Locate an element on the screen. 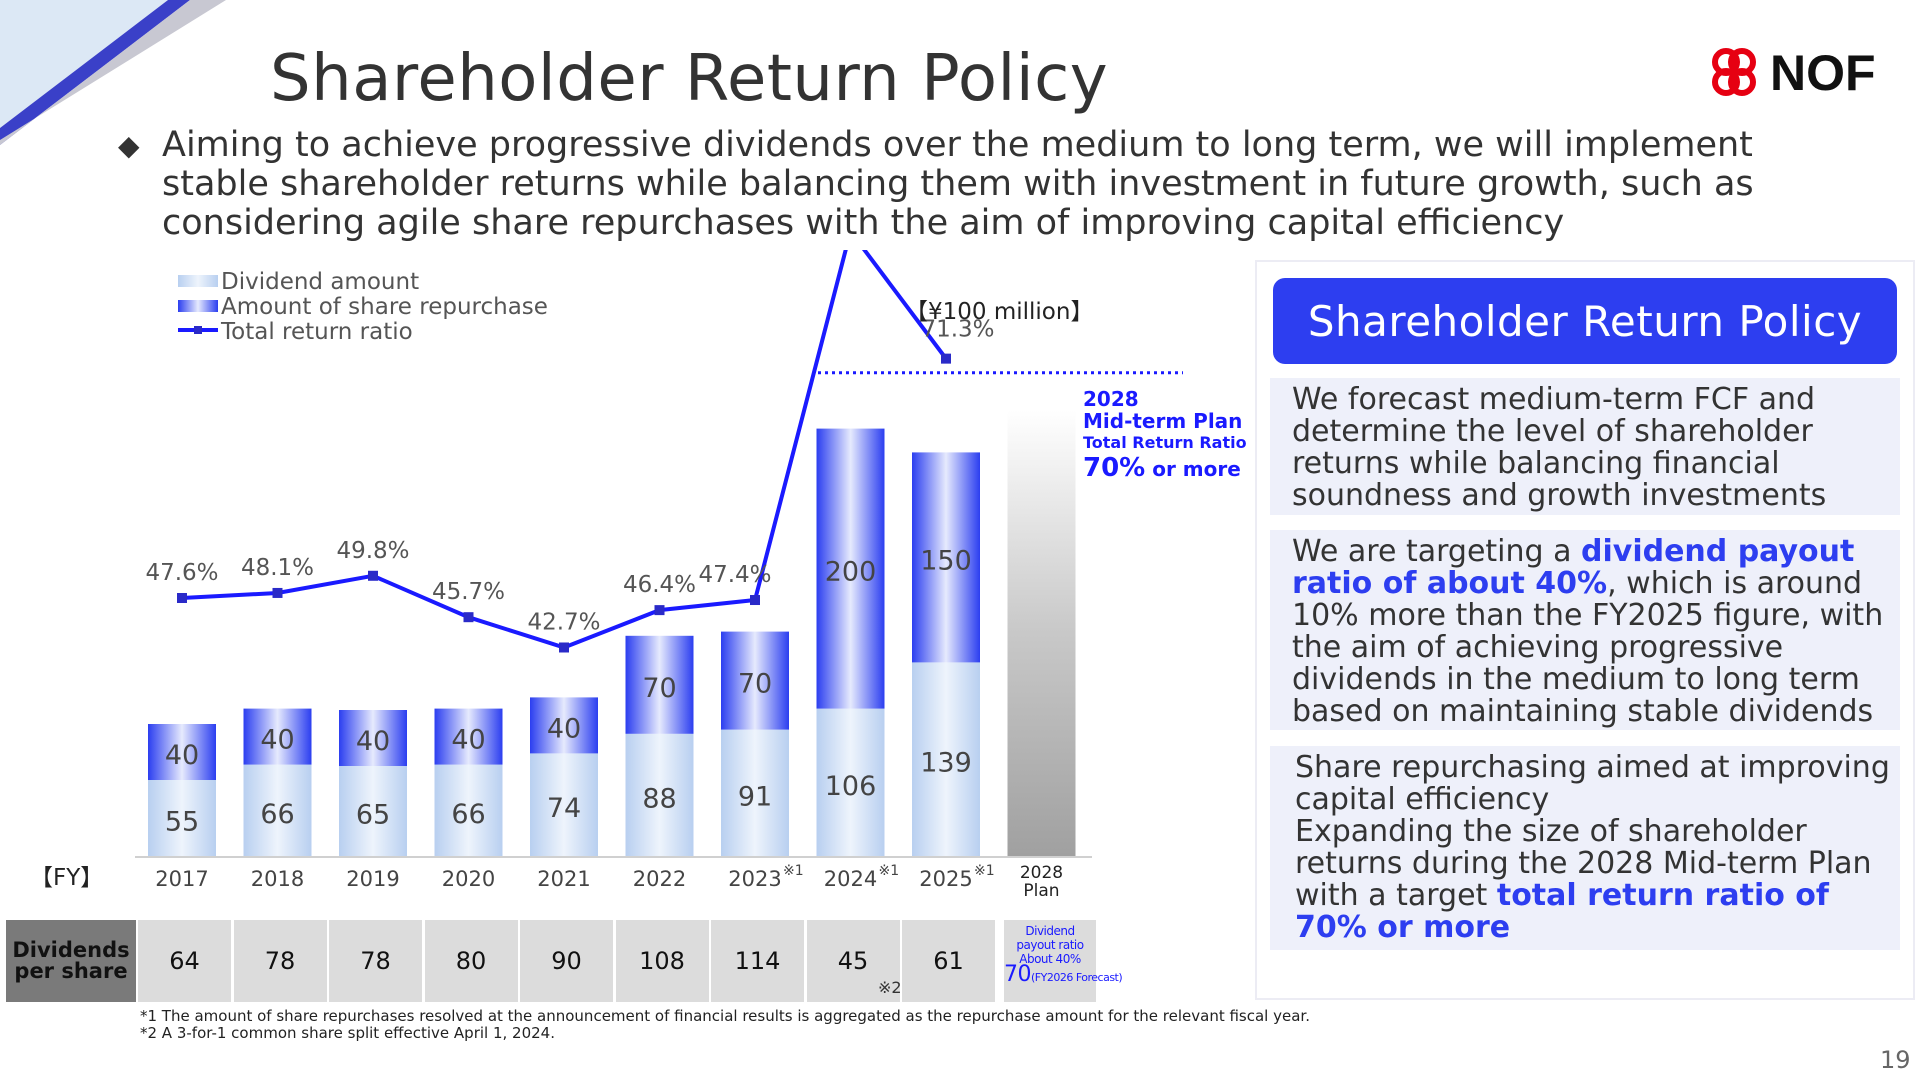  bar-dividend-2023 is located at coordinates (755, 793).